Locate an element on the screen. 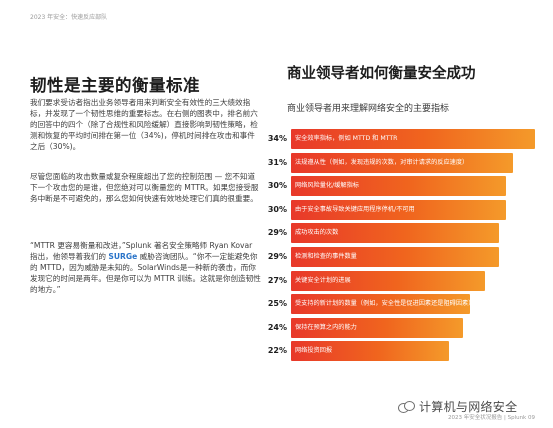 This screenshot has height=428, width=553. chart-row: 30% 由于安全事故导致关键应用程序停机/不可用 is located at coordinates (395, 209).